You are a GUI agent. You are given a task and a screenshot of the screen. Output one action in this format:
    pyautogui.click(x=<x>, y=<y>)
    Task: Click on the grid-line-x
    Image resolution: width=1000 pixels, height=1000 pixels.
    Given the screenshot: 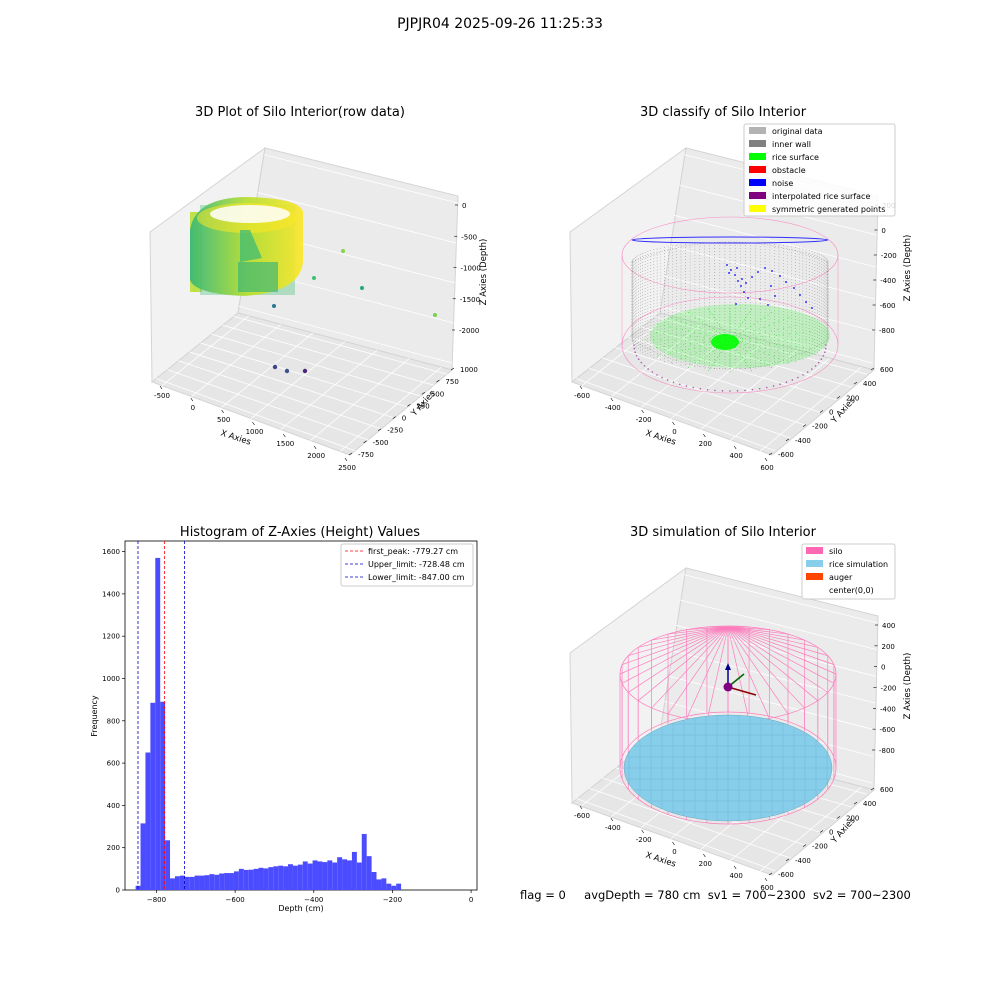 What is the action you would take?
    pyautogui.click(x=236, y=360)
    